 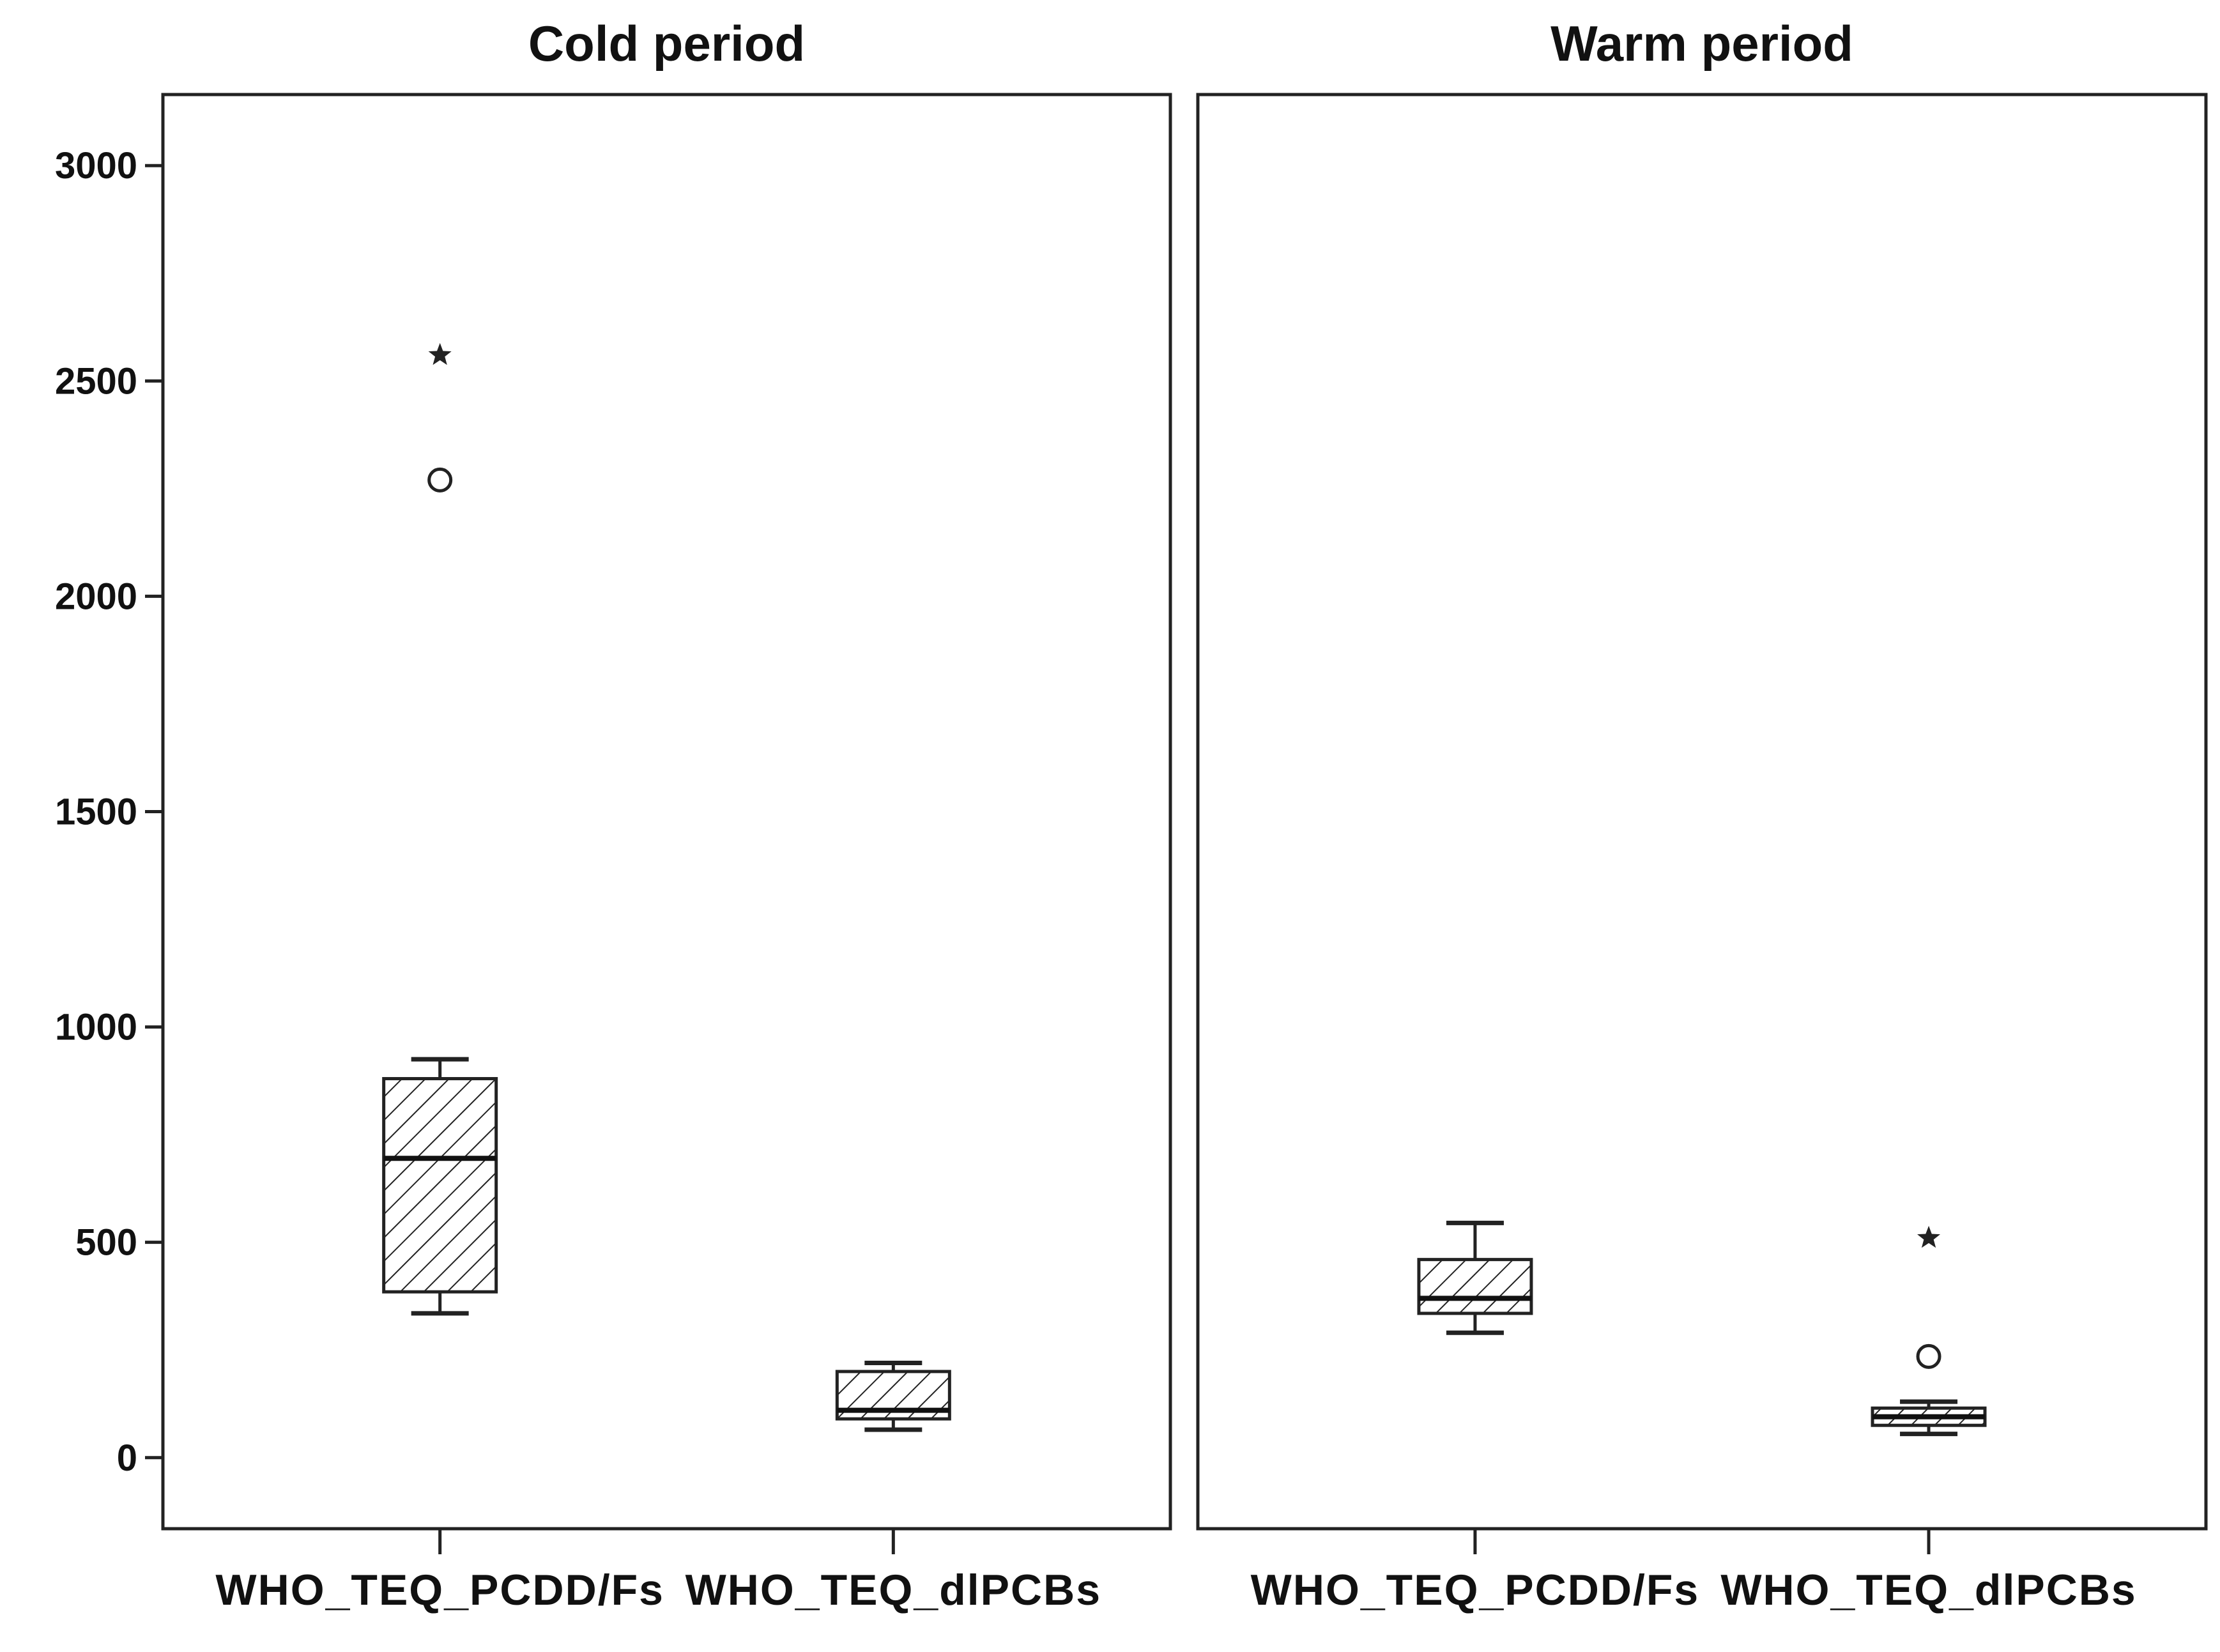 I want to click on y-tick-label: 1000, so click(x=96, y=1027).